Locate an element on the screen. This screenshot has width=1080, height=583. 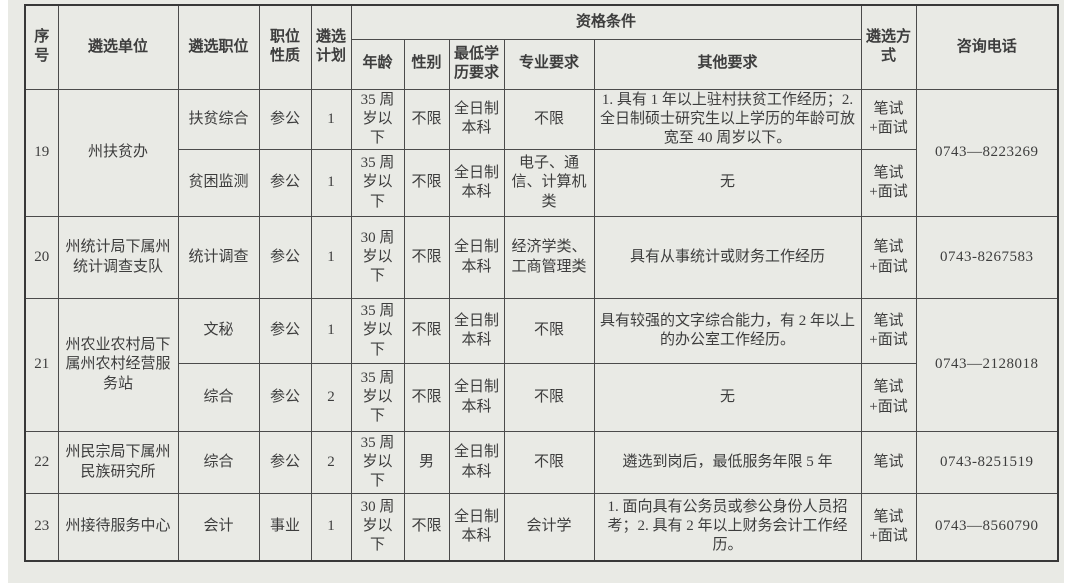
cell-no: 20 is located at coordinates (41, 258).